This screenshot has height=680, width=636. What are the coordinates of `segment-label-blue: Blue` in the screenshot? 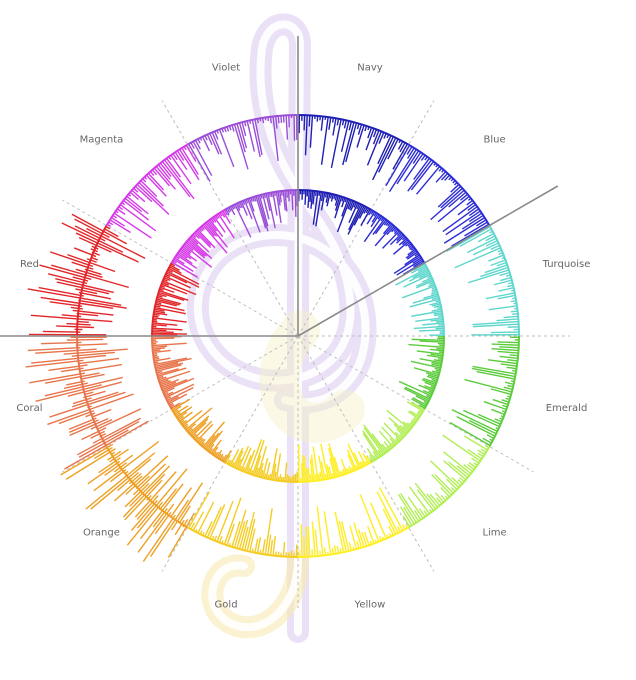 It's located at (495, 139).